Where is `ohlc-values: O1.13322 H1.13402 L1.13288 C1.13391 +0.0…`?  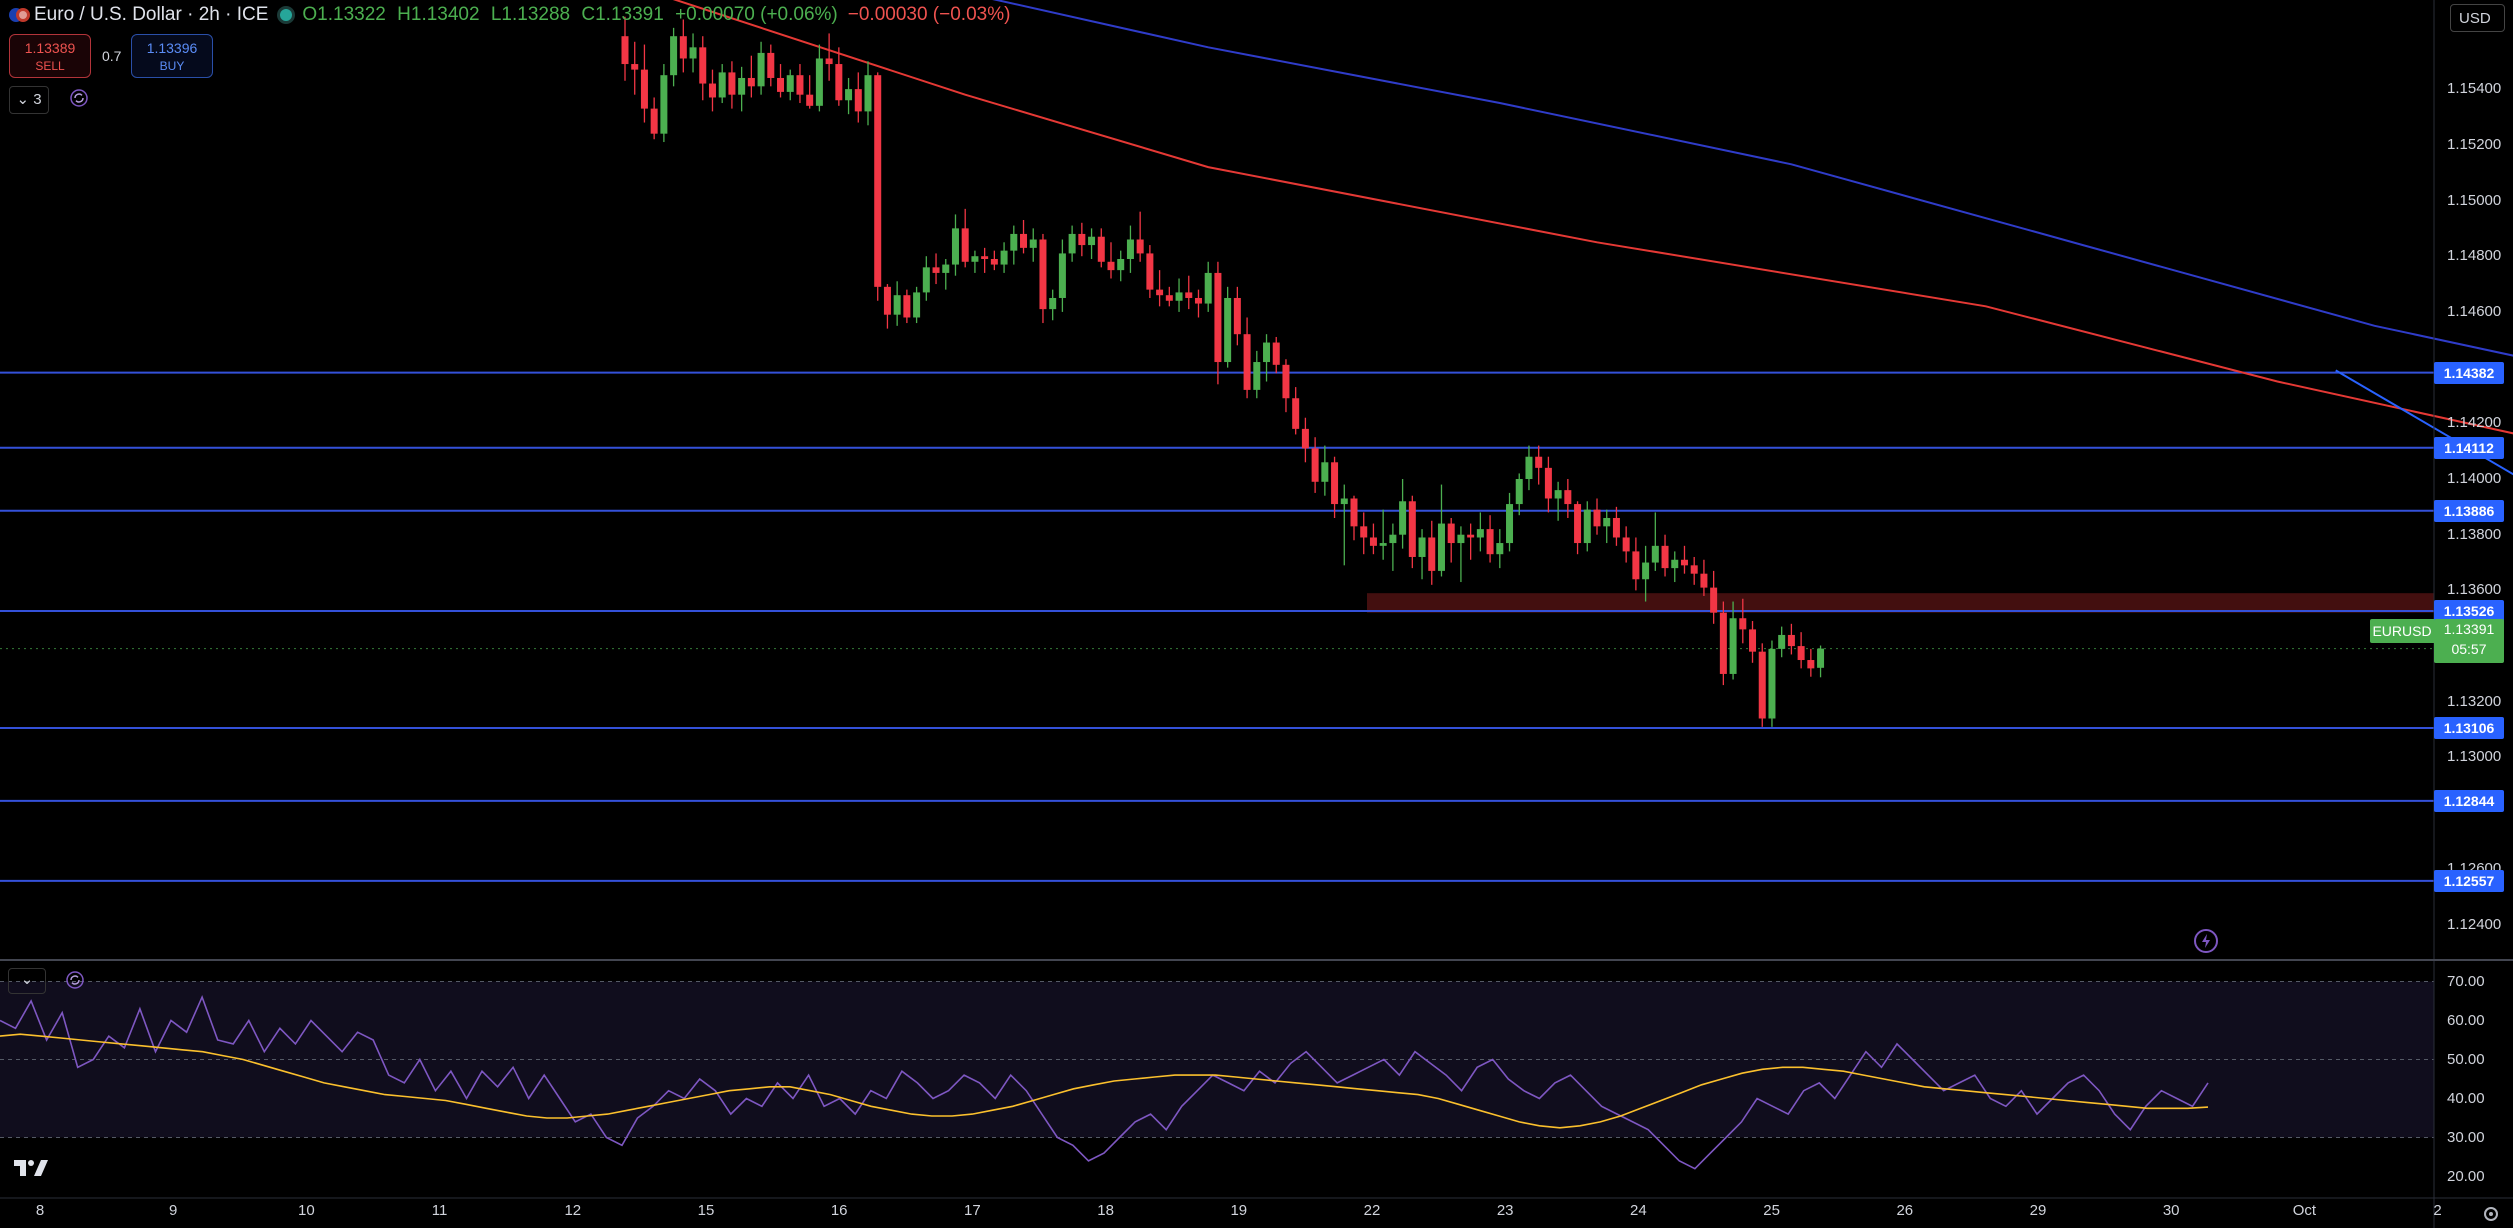 ohlc-values: O1.13322 H1.13402 L1.13288 C1.13391 +0.0… is located at coordinates (572, 15).